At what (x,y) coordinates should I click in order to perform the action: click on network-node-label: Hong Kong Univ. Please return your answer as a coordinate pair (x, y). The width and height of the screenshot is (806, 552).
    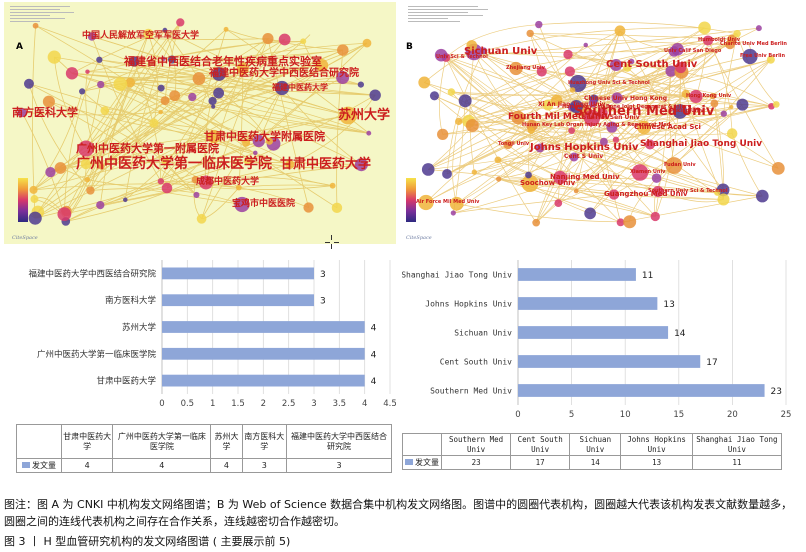
    Looking at the image, I should click on (709, 96).